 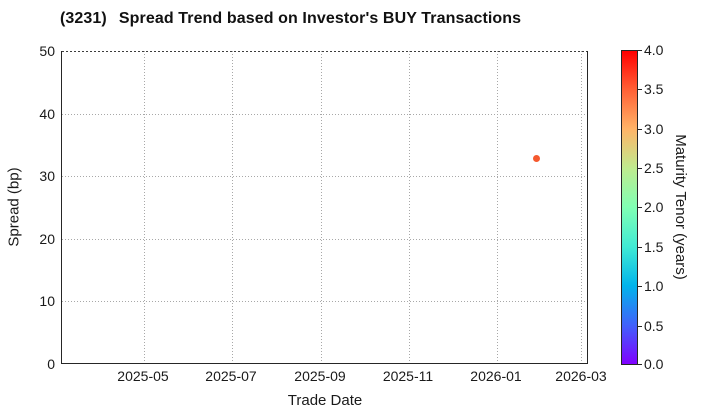 I want to click on colorbar-gradient, so click(x=629, y=207).